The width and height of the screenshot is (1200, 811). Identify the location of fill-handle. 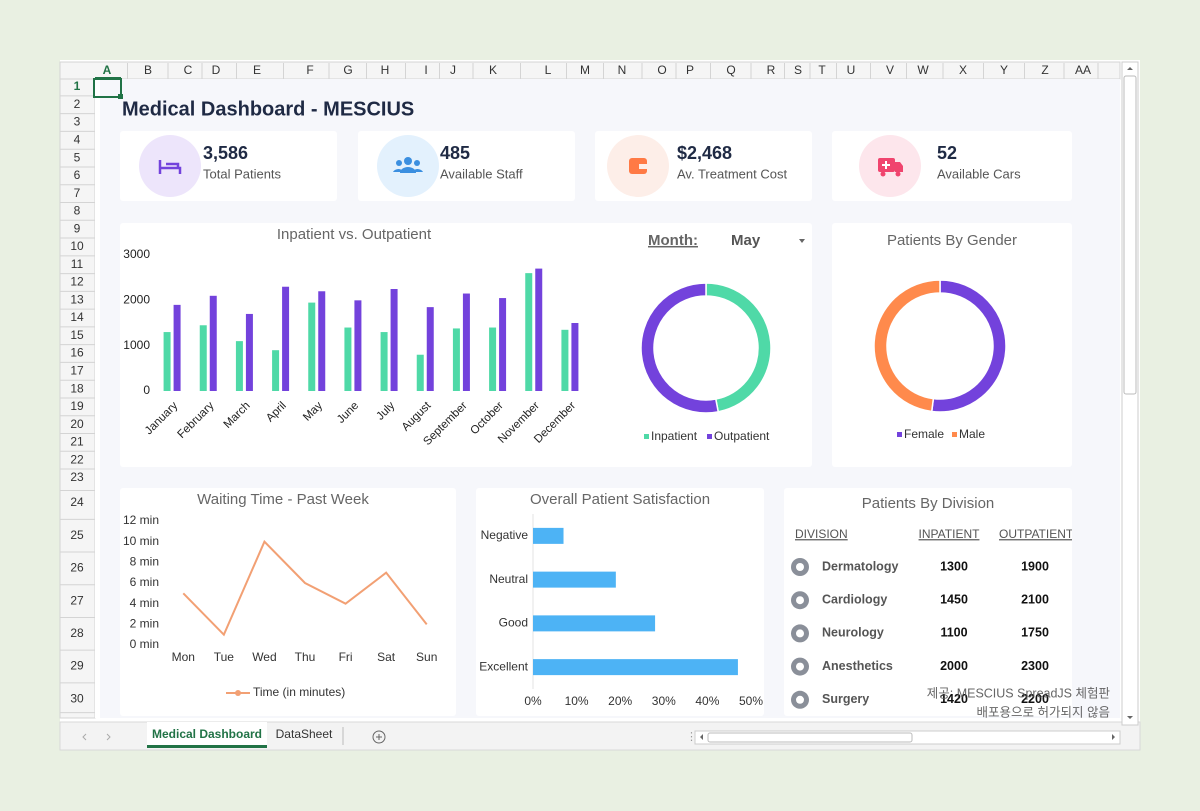
(120, 96).